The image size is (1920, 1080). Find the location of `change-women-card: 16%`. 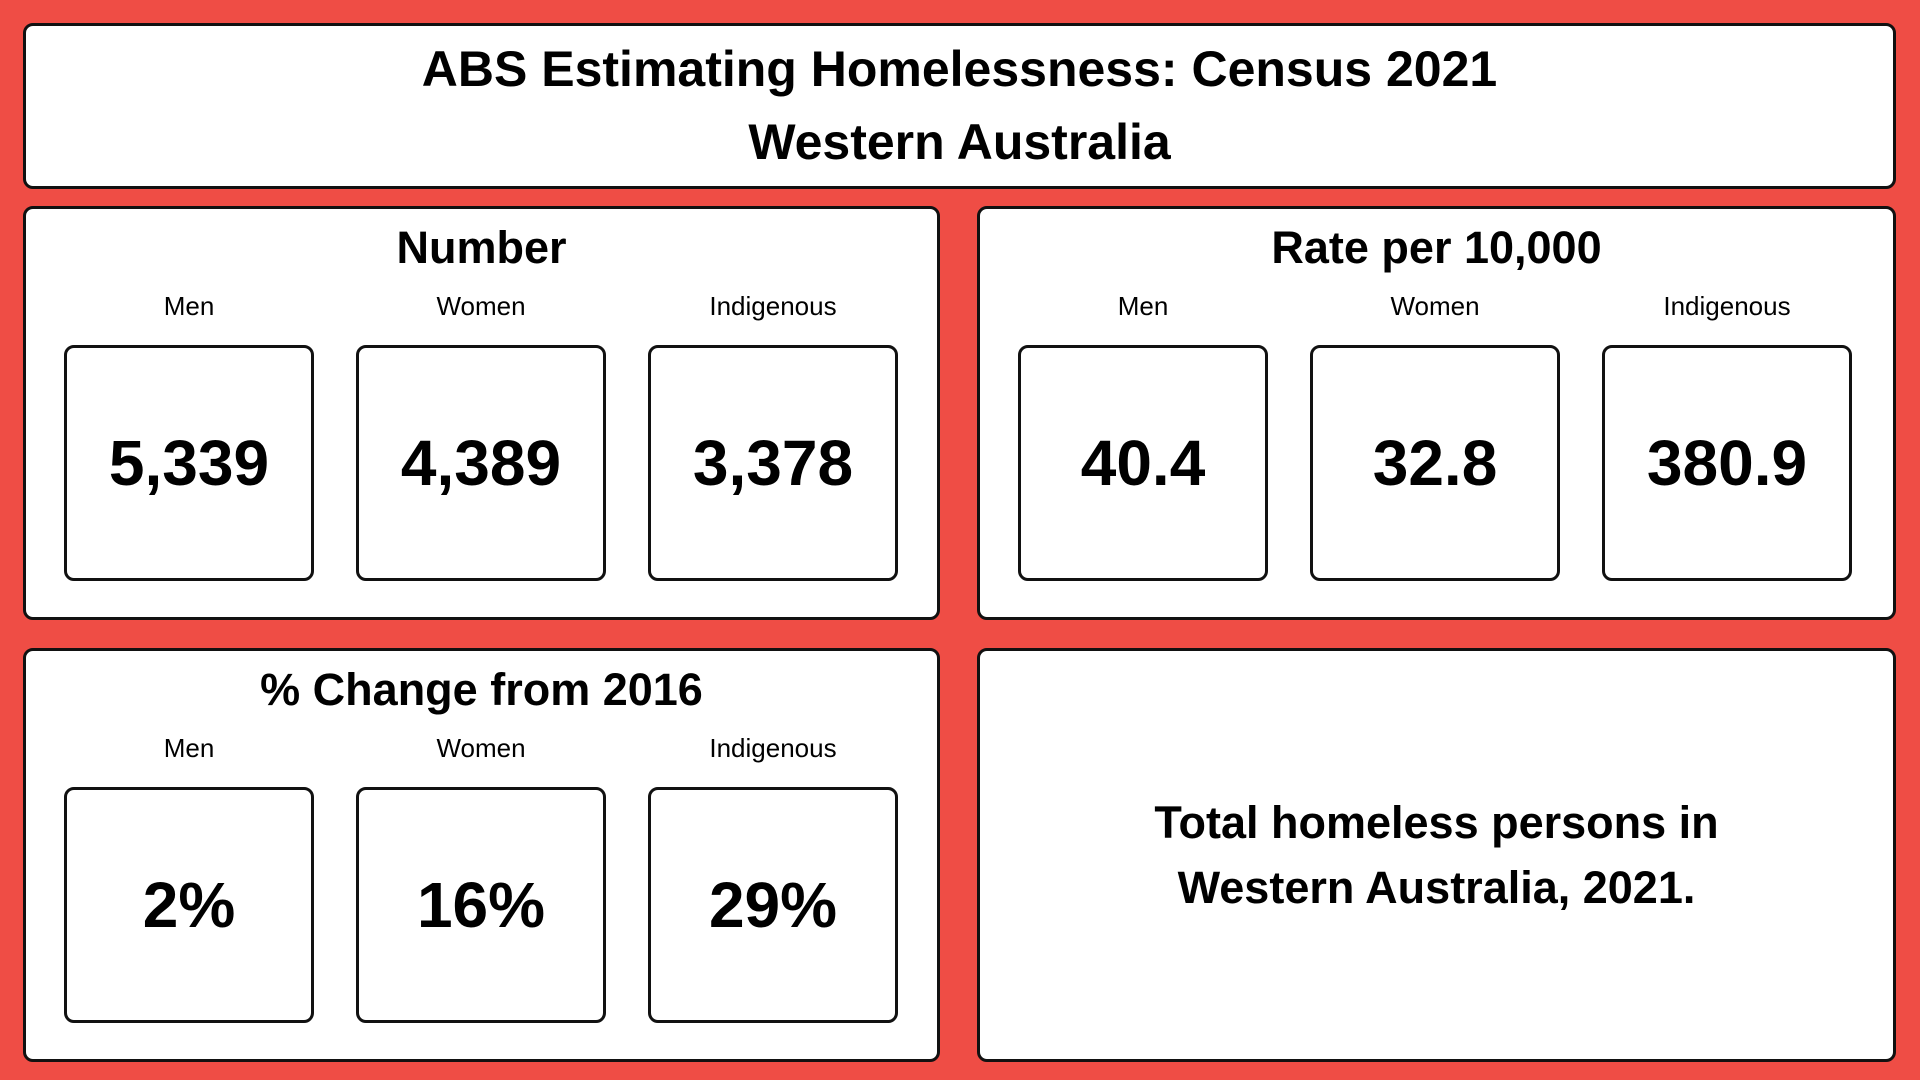

change-women-card: 16% is located at coordinates (481, 905).